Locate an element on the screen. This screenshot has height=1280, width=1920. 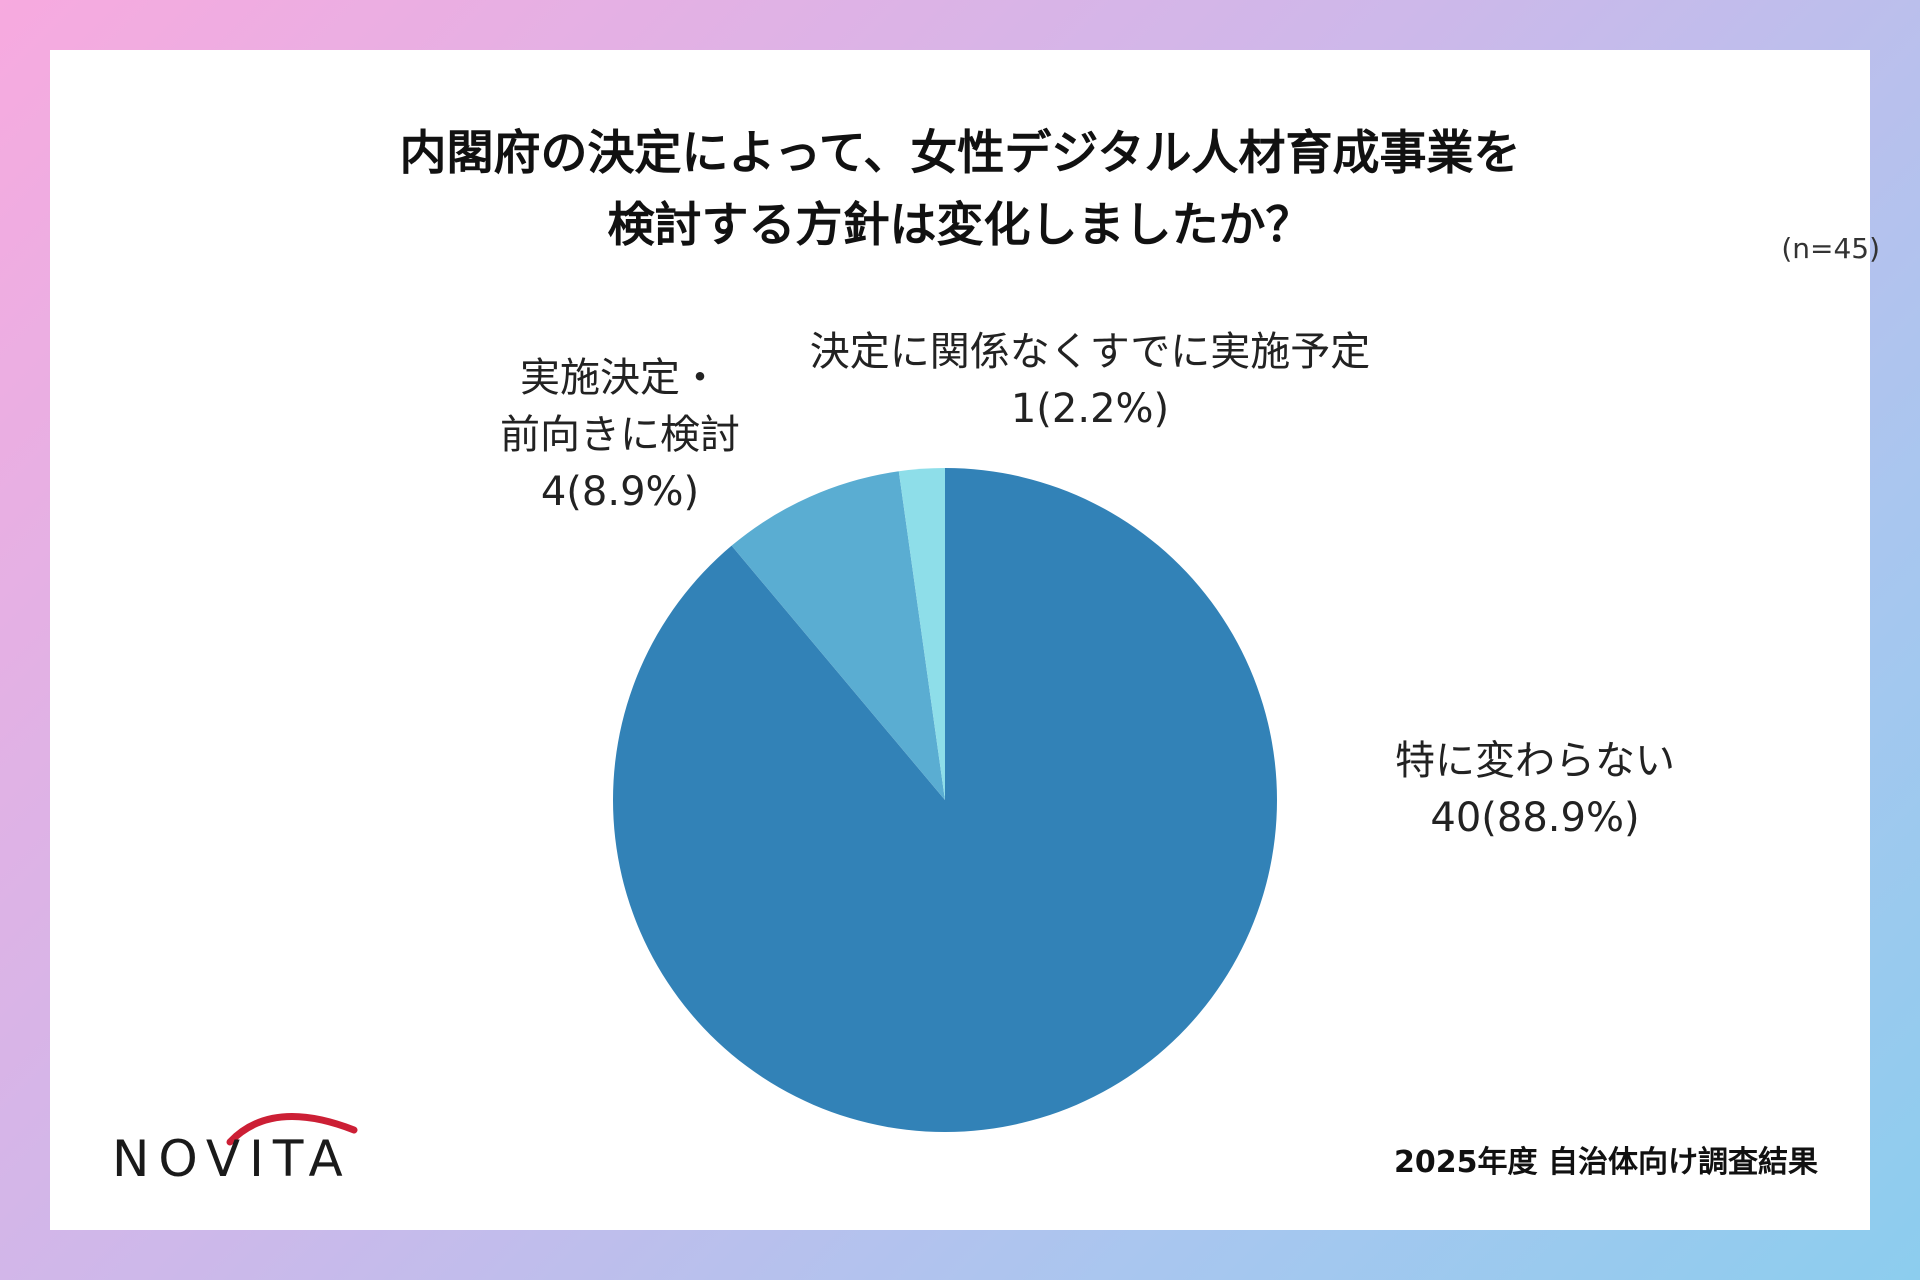
label-already-planned-value: 1(2.2%) is located at coordinates (1090, 409).